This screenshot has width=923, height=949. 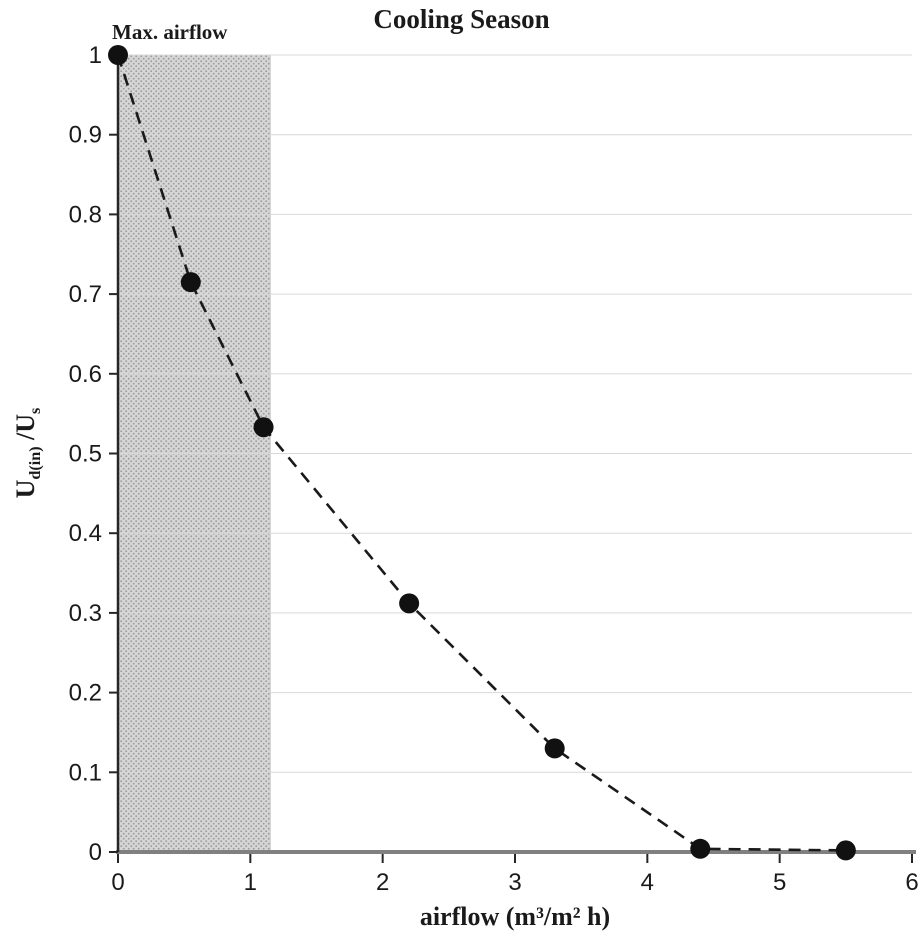 What do you see at coordinates (647, 882) in the screenshot?
I see `x-tick-label: 4` at bounding box center [647, 882].